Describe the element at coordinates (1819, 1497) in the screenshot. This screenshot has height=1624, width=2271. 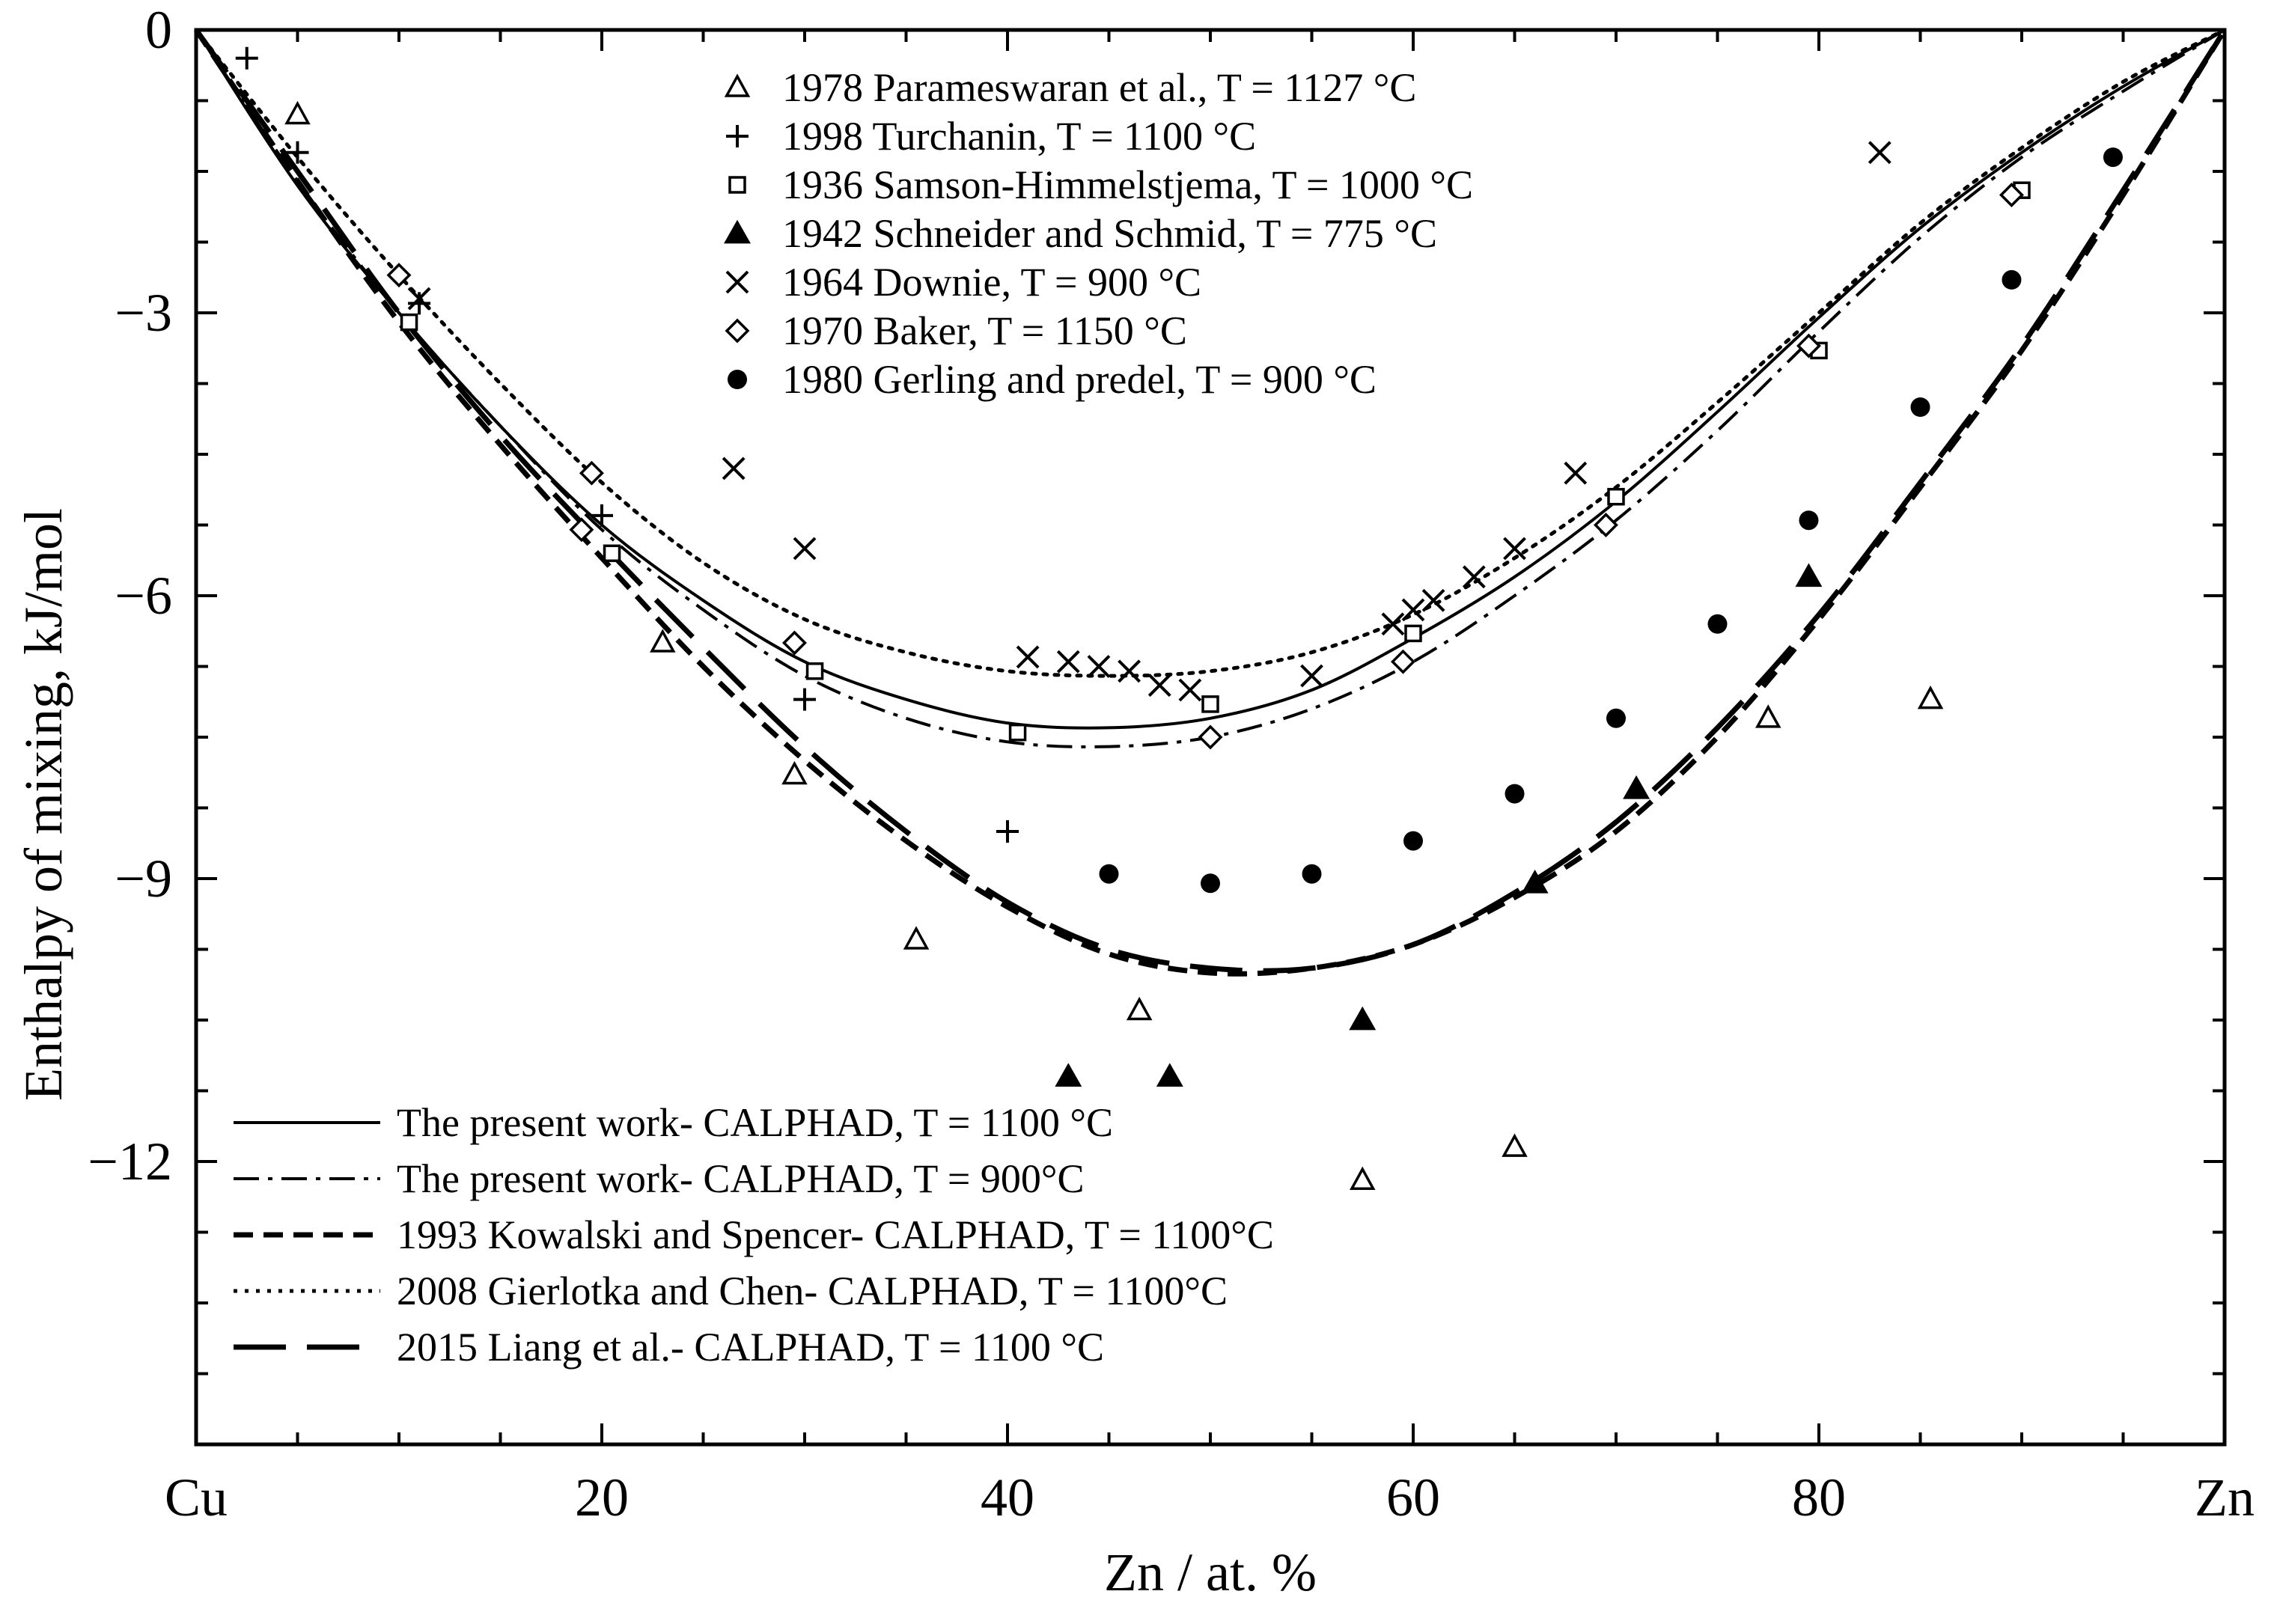
I see `x-tick-label: 80` at that location.